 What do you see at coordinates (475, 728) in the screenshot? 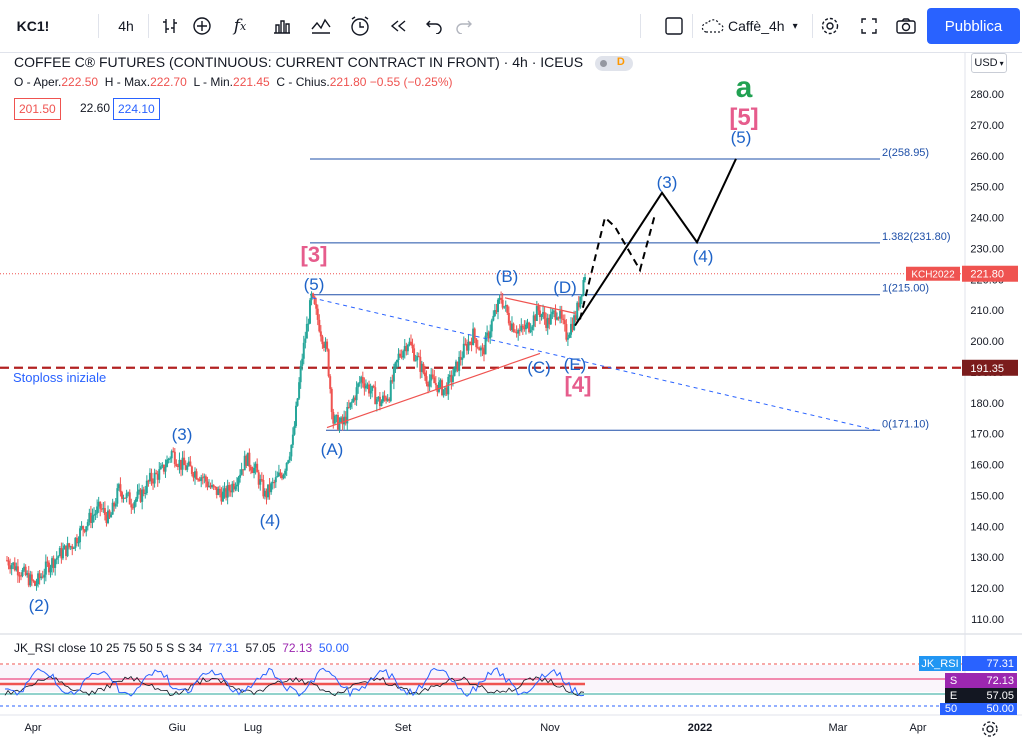
I see `time-axis: Apr Giu Lug Set Nov 2022 Mar Apr` at bounding box center [475, 728].